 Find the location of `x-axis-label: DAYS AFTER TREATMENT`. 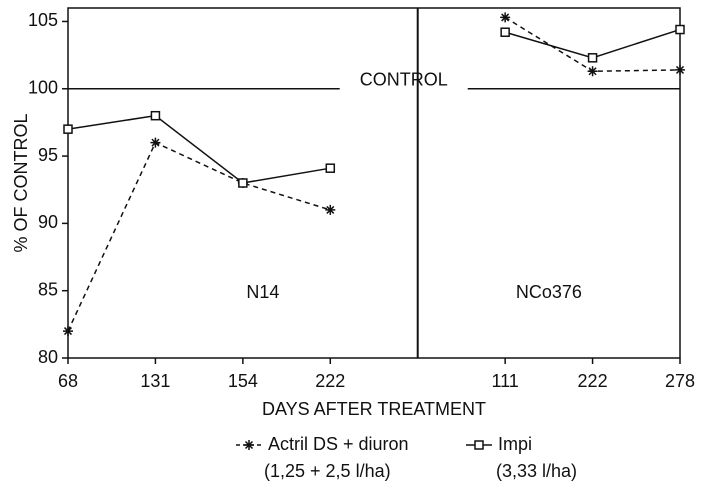

x-axis-label: DAYS AFTER TREATMENT is located at coordinates (374, 409).